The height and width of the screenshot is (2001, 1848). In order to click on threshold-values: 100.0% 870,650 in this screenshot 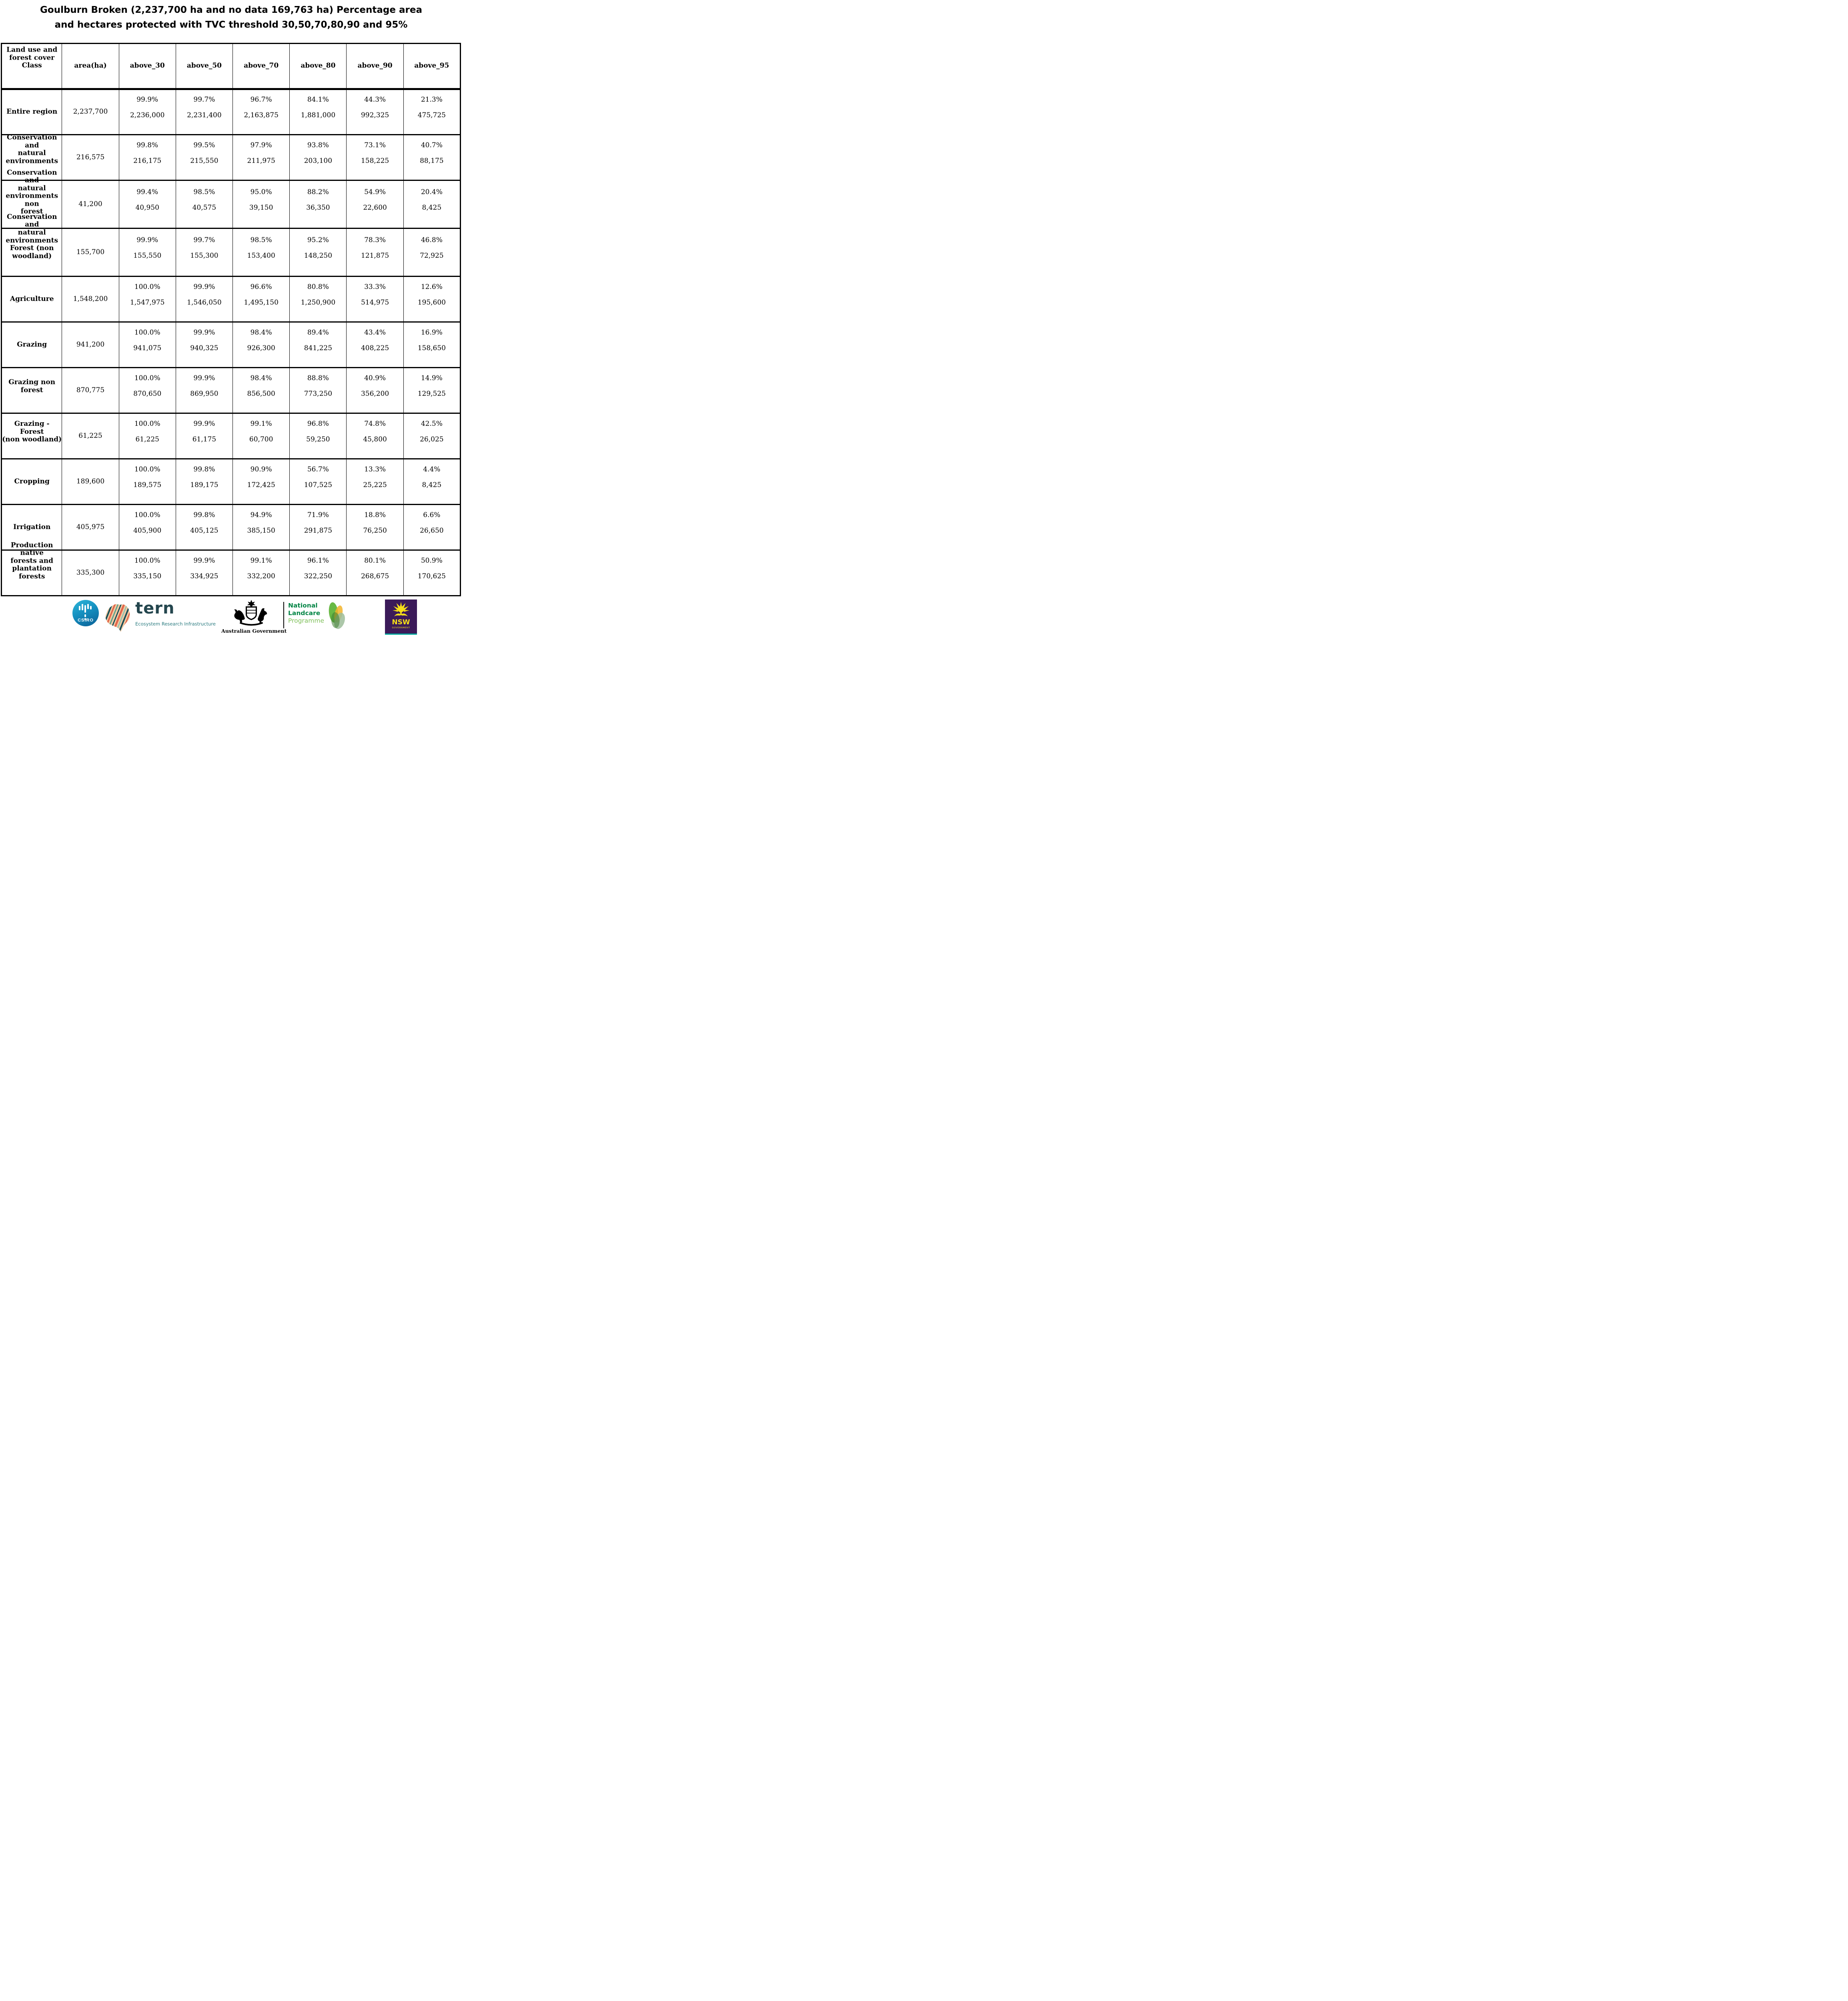, I will do `click(147, 386)`.